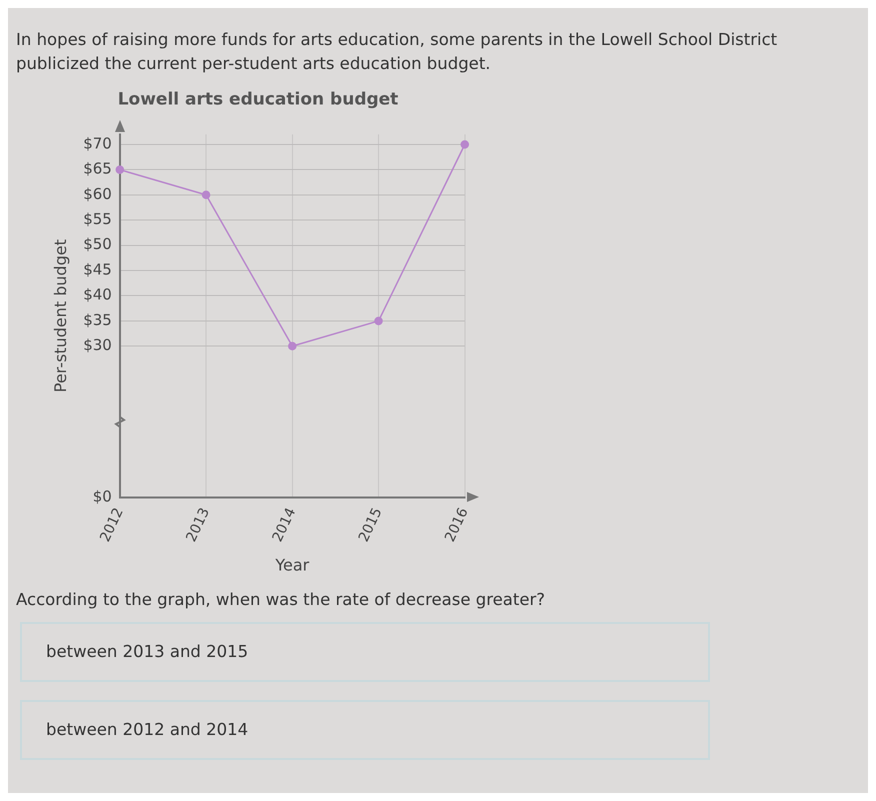 This screenshot has height=801, width=876. What do you see at coordinates (281, 600) in the screenshot?
I see `text: According to the graph, when was the rate of decrease greater?` at bounding box center [281, 600].